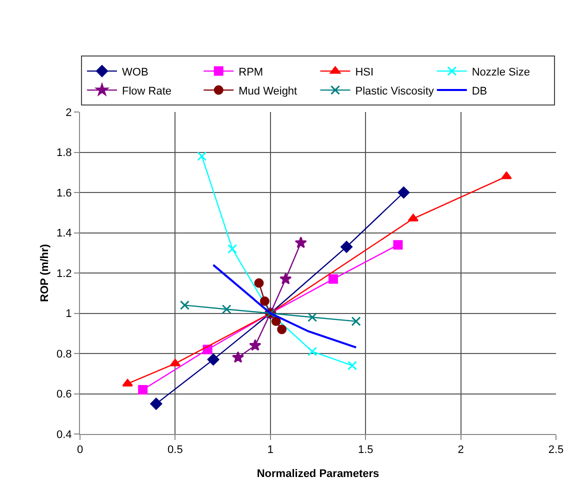 Image resolution: width=578 pixels, height=494 pixels. Describe the element at coordinates (80, 450) in the screenshot. I see `x-tick-label: 0` at that location.